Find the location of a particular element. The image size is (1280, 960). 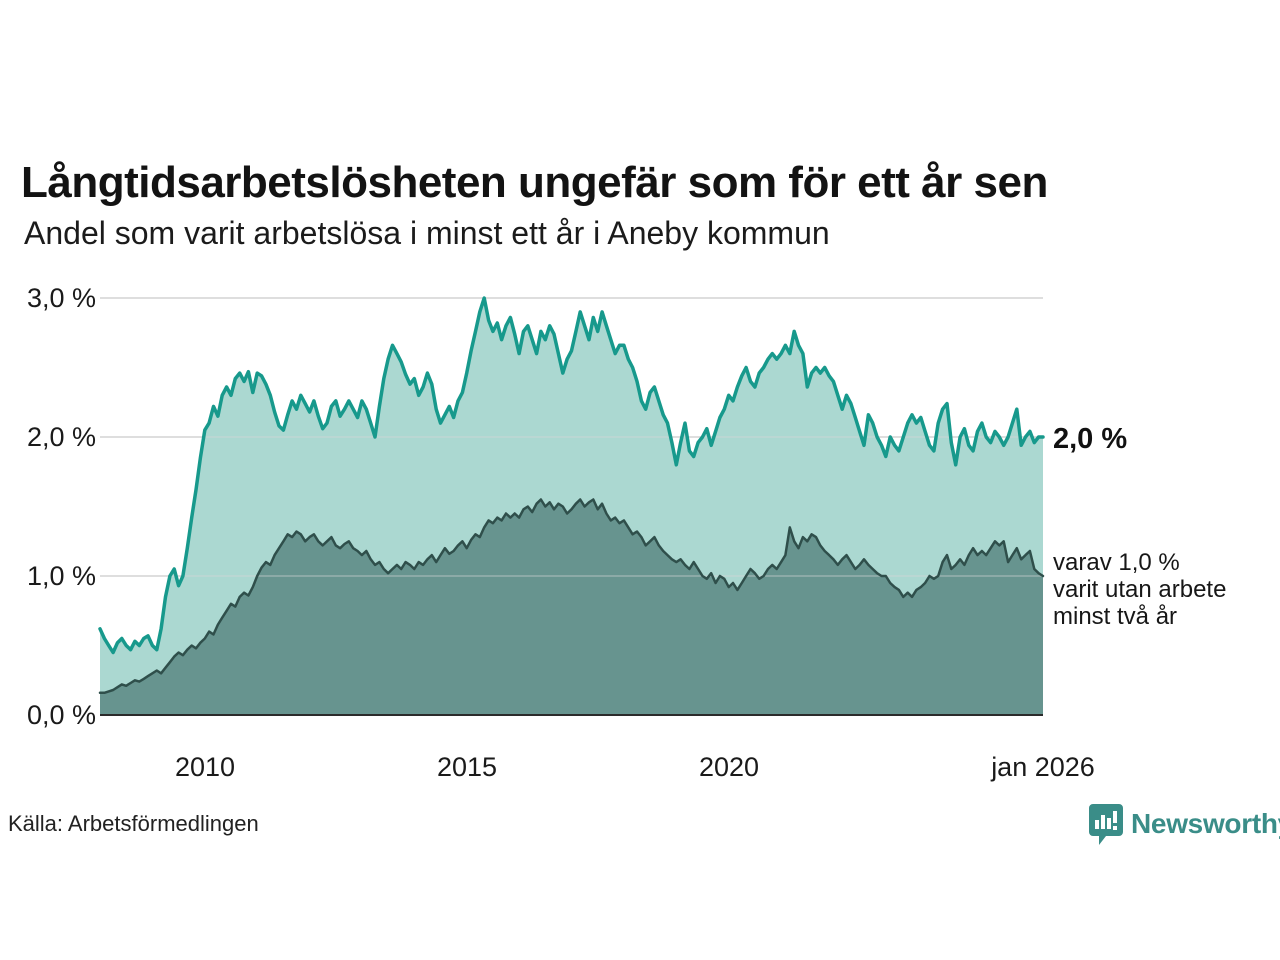

newsworthy-logo-text: Newsworthy is located at coordinates (1205, 823).